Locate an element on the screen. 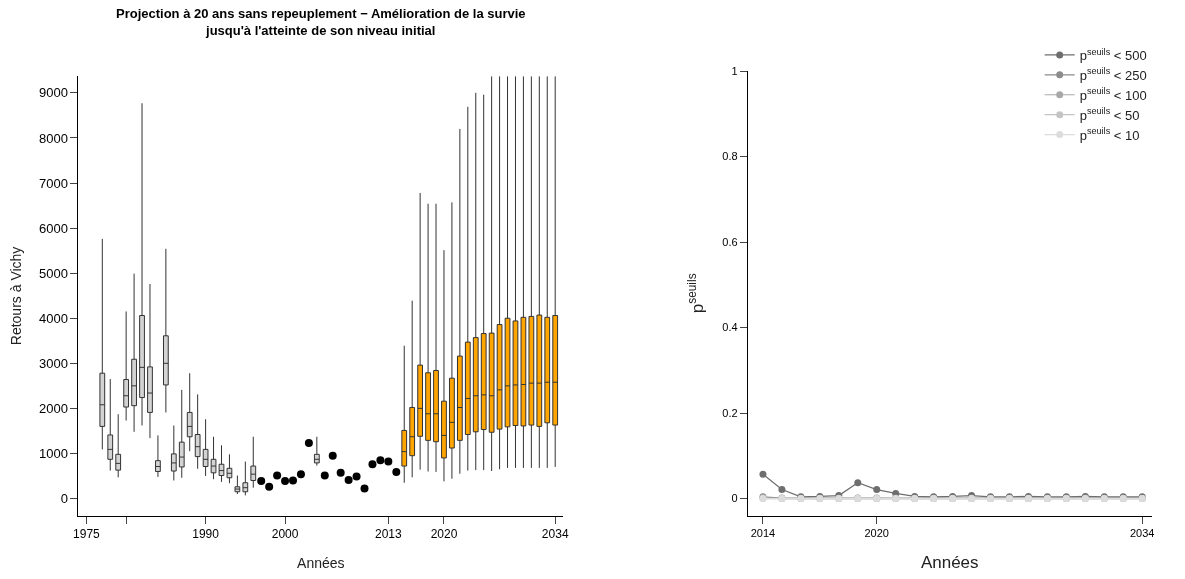 The width and height of the screenshot is (1185, 579). x-tick-label: 1990 is located at coordinates (206, 534).